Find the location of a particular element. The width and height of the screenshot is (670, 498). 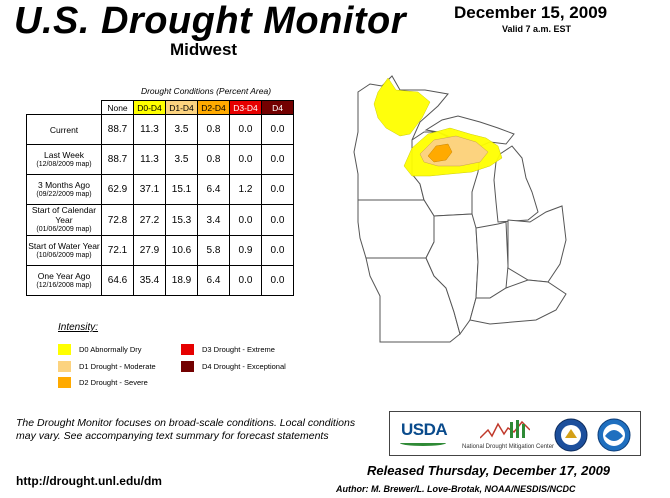

drought-monitor-url: http://drought.unl.edu/dm is located at coordinates (89, 481).